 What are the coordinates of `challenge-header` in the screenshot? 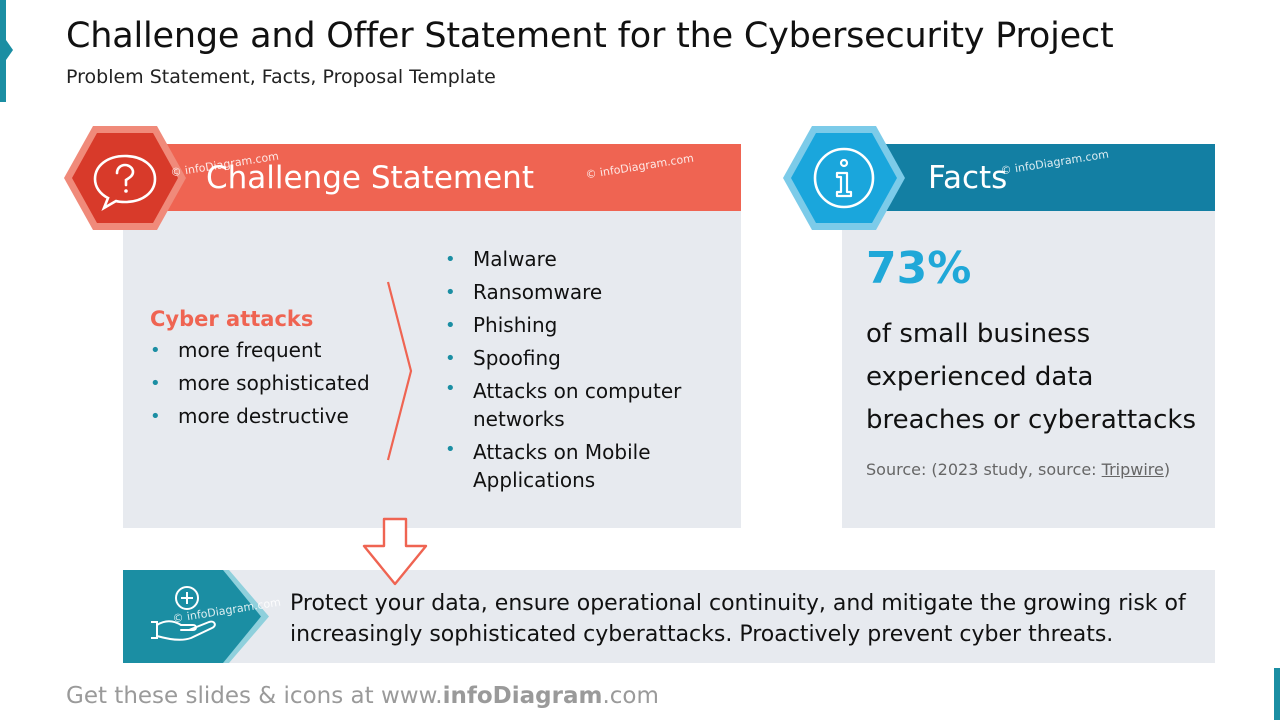 It's located at (432, 177).